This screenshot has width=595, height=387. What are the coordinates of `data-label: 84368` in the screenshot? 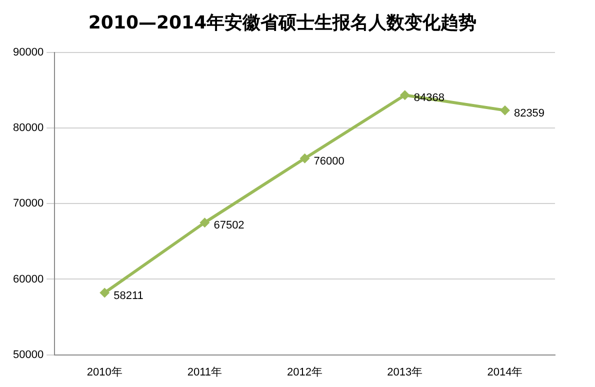 It's located at (429, 98).